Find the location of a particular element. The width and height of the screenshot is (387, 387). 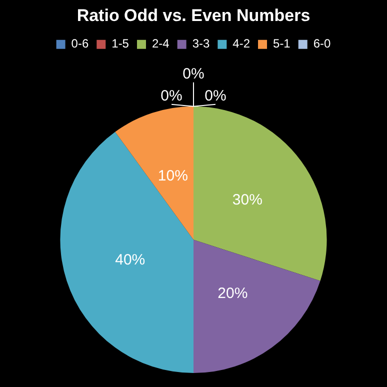

legend-label: 0-6 is located at coordinates (80, 43).